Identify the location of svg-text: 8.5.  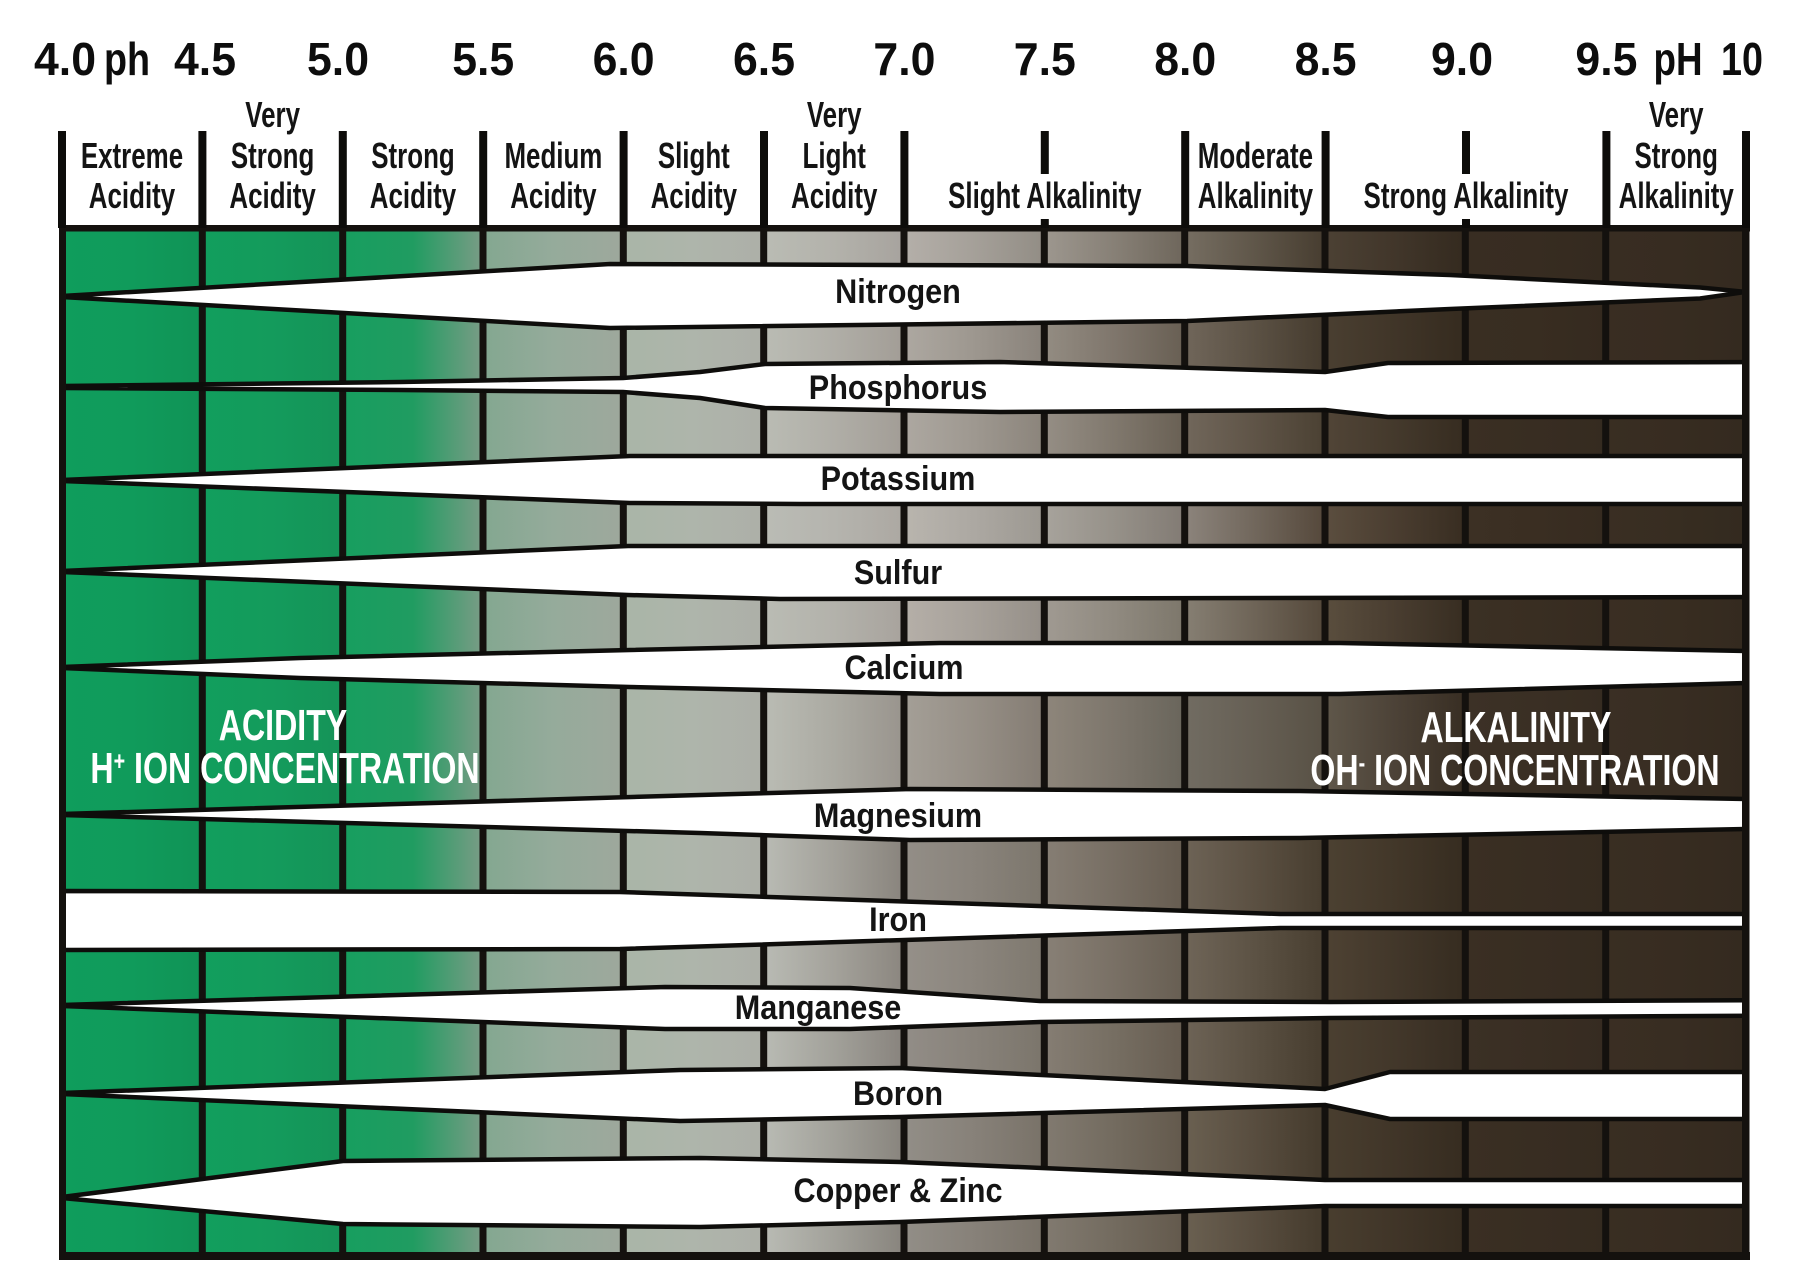
(1326, 59).